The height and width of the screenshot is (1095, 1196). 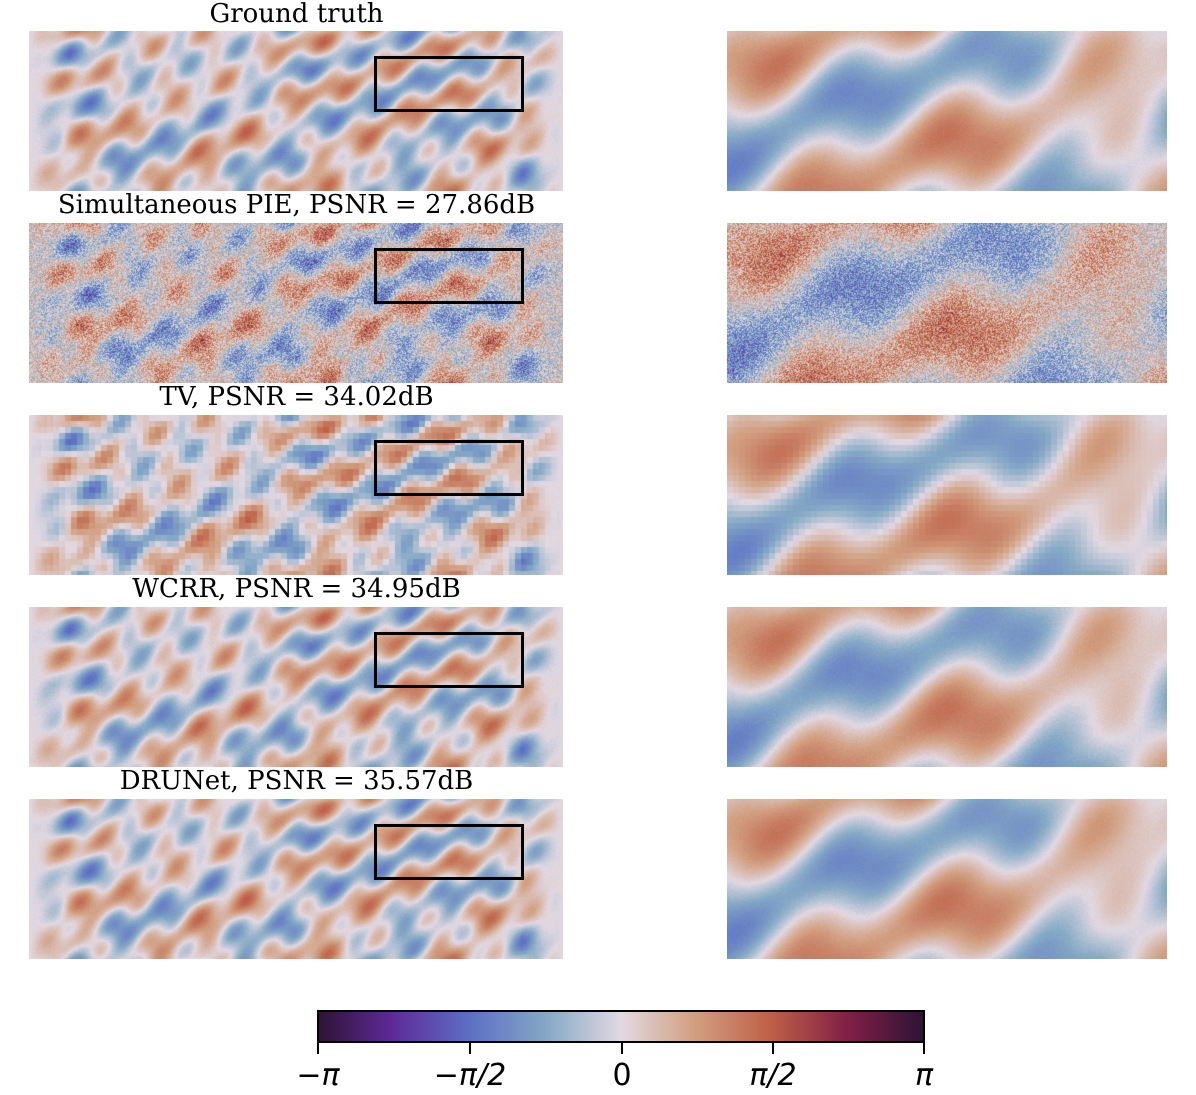 I want to click on row-title-drunet: DRUNet, PSNR = 35.57dB, so click(x=296, y=781).